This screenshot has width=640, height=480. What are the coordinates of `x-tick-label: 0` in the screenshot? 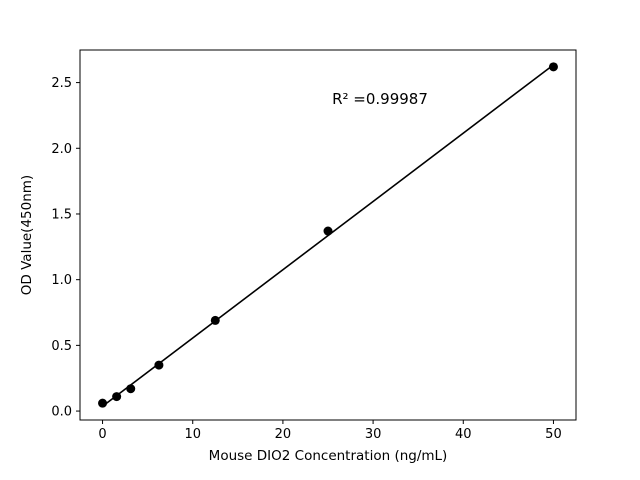 It's located at (102, 434).